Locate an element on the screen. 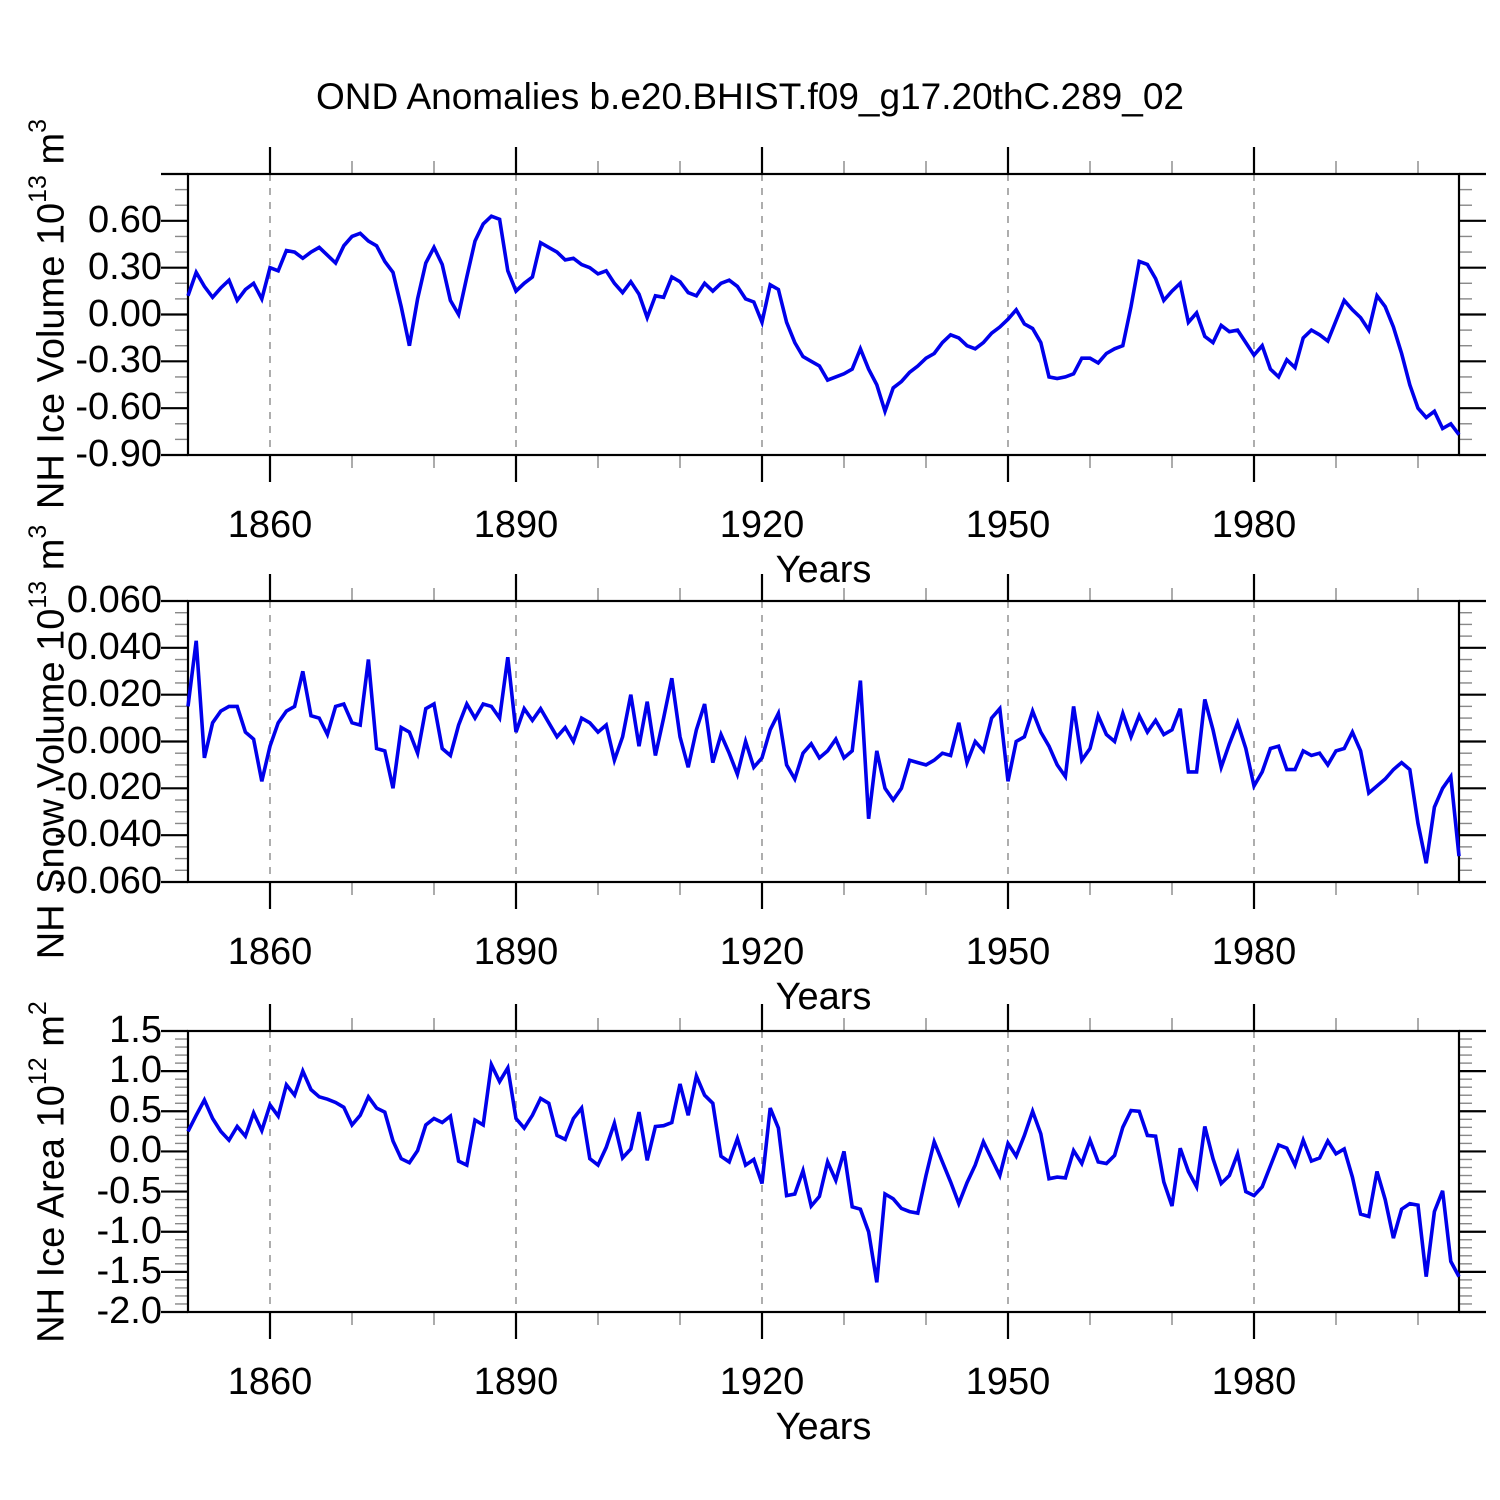  y-tick-label: -0.040 is located at coordinates (108, 834).